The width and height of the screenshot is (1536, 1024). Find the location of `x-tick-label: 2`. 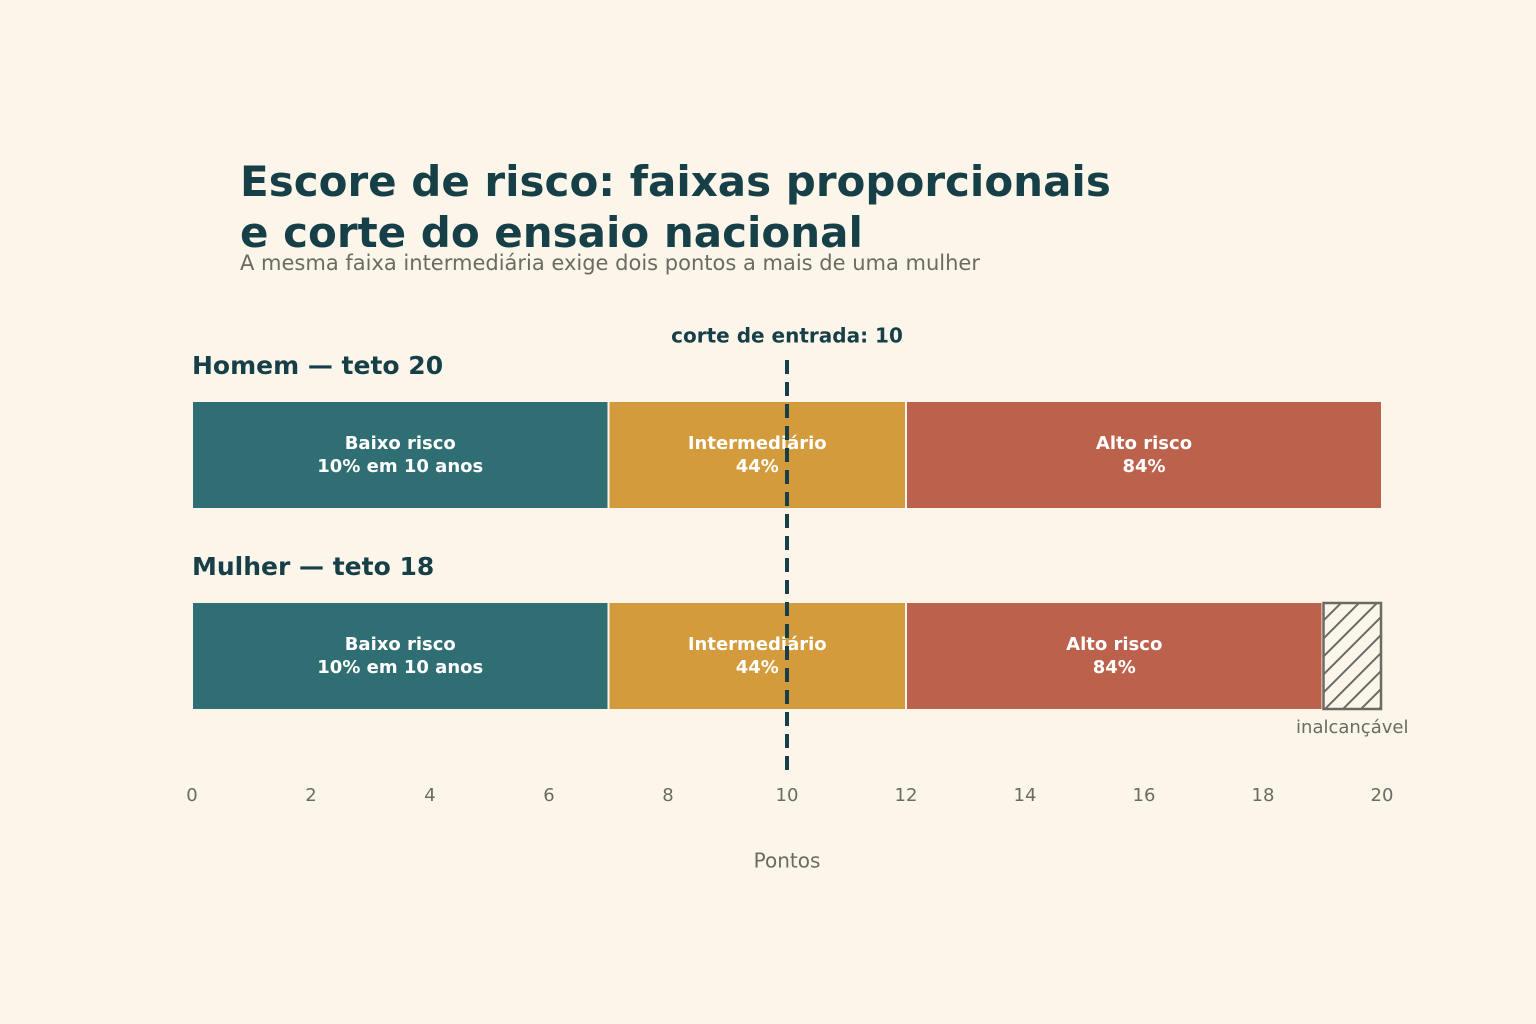

x-tick-label: 2 is located at coordinates (310, 795).